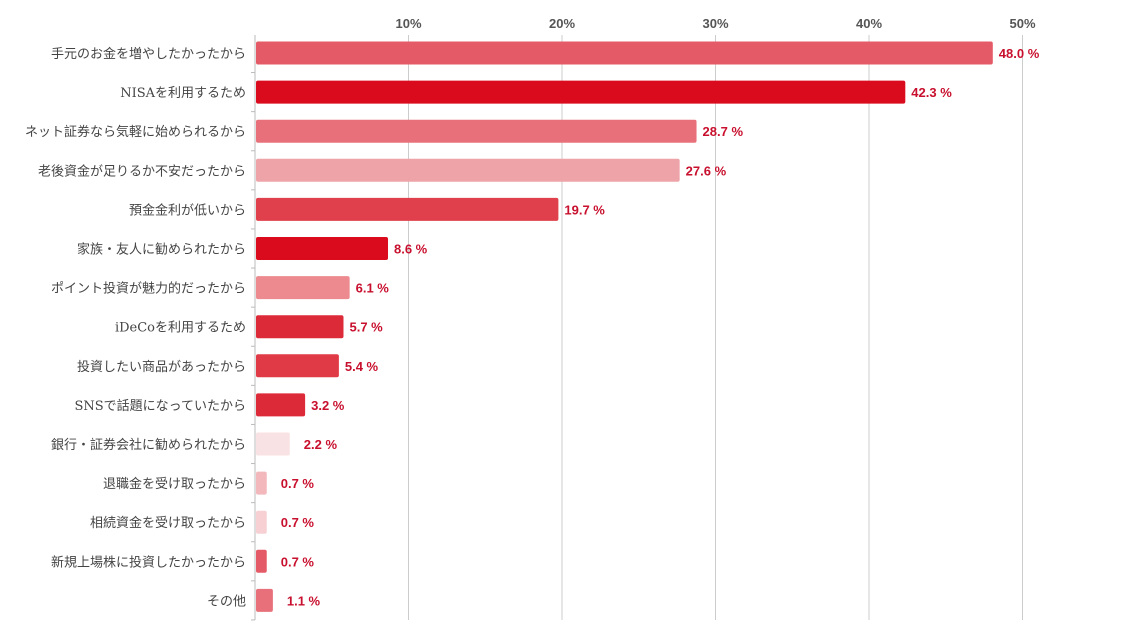  I want to click on data-label: 5.7 %, so click(366, 327).